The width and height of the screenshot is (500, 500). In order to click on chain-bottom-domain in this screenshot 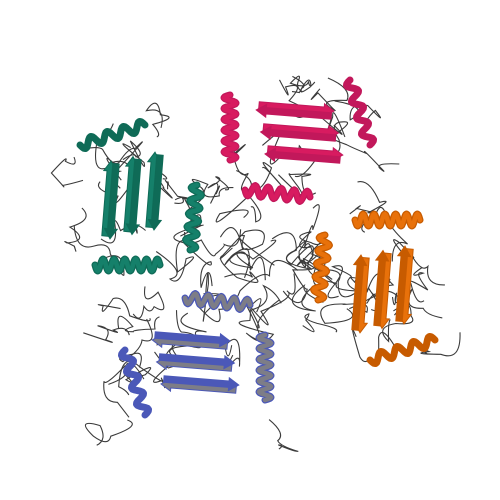, I will do `click(196, 354)`.